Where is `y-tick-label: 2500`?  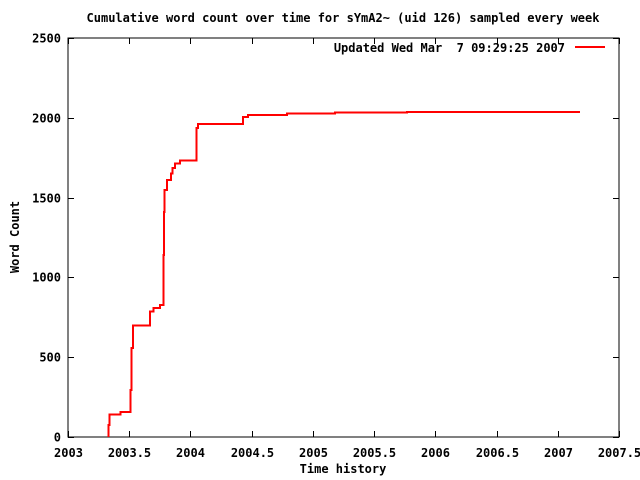 y-tick-label: 2500 is located at coordinates (46, 39).